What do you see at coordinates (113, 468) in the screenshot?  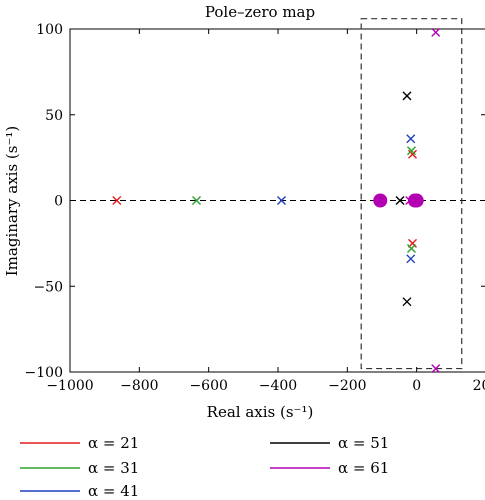 I see `legend-label: α = 31` at bounding box center [113, 468].